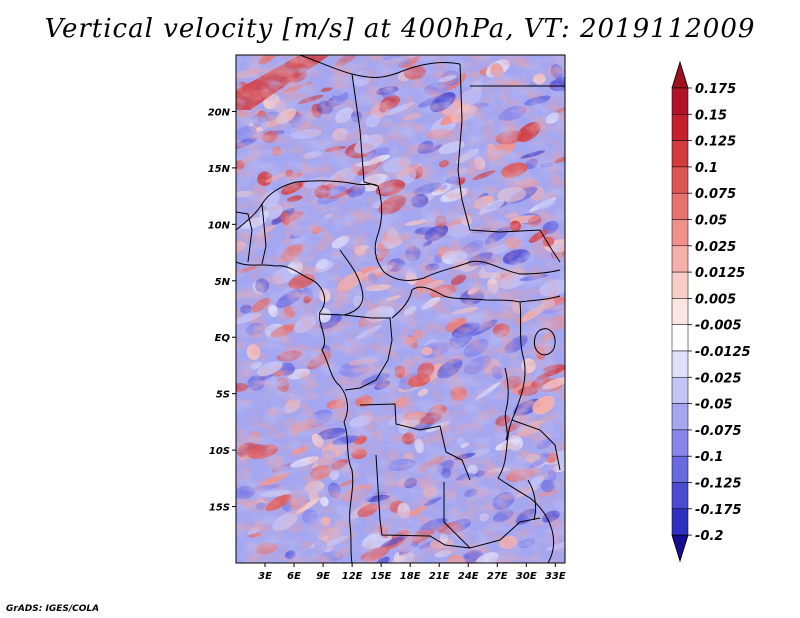 The image size is (800, 618). I want to click on colorbar-label: 0.05, so click(711, 221).